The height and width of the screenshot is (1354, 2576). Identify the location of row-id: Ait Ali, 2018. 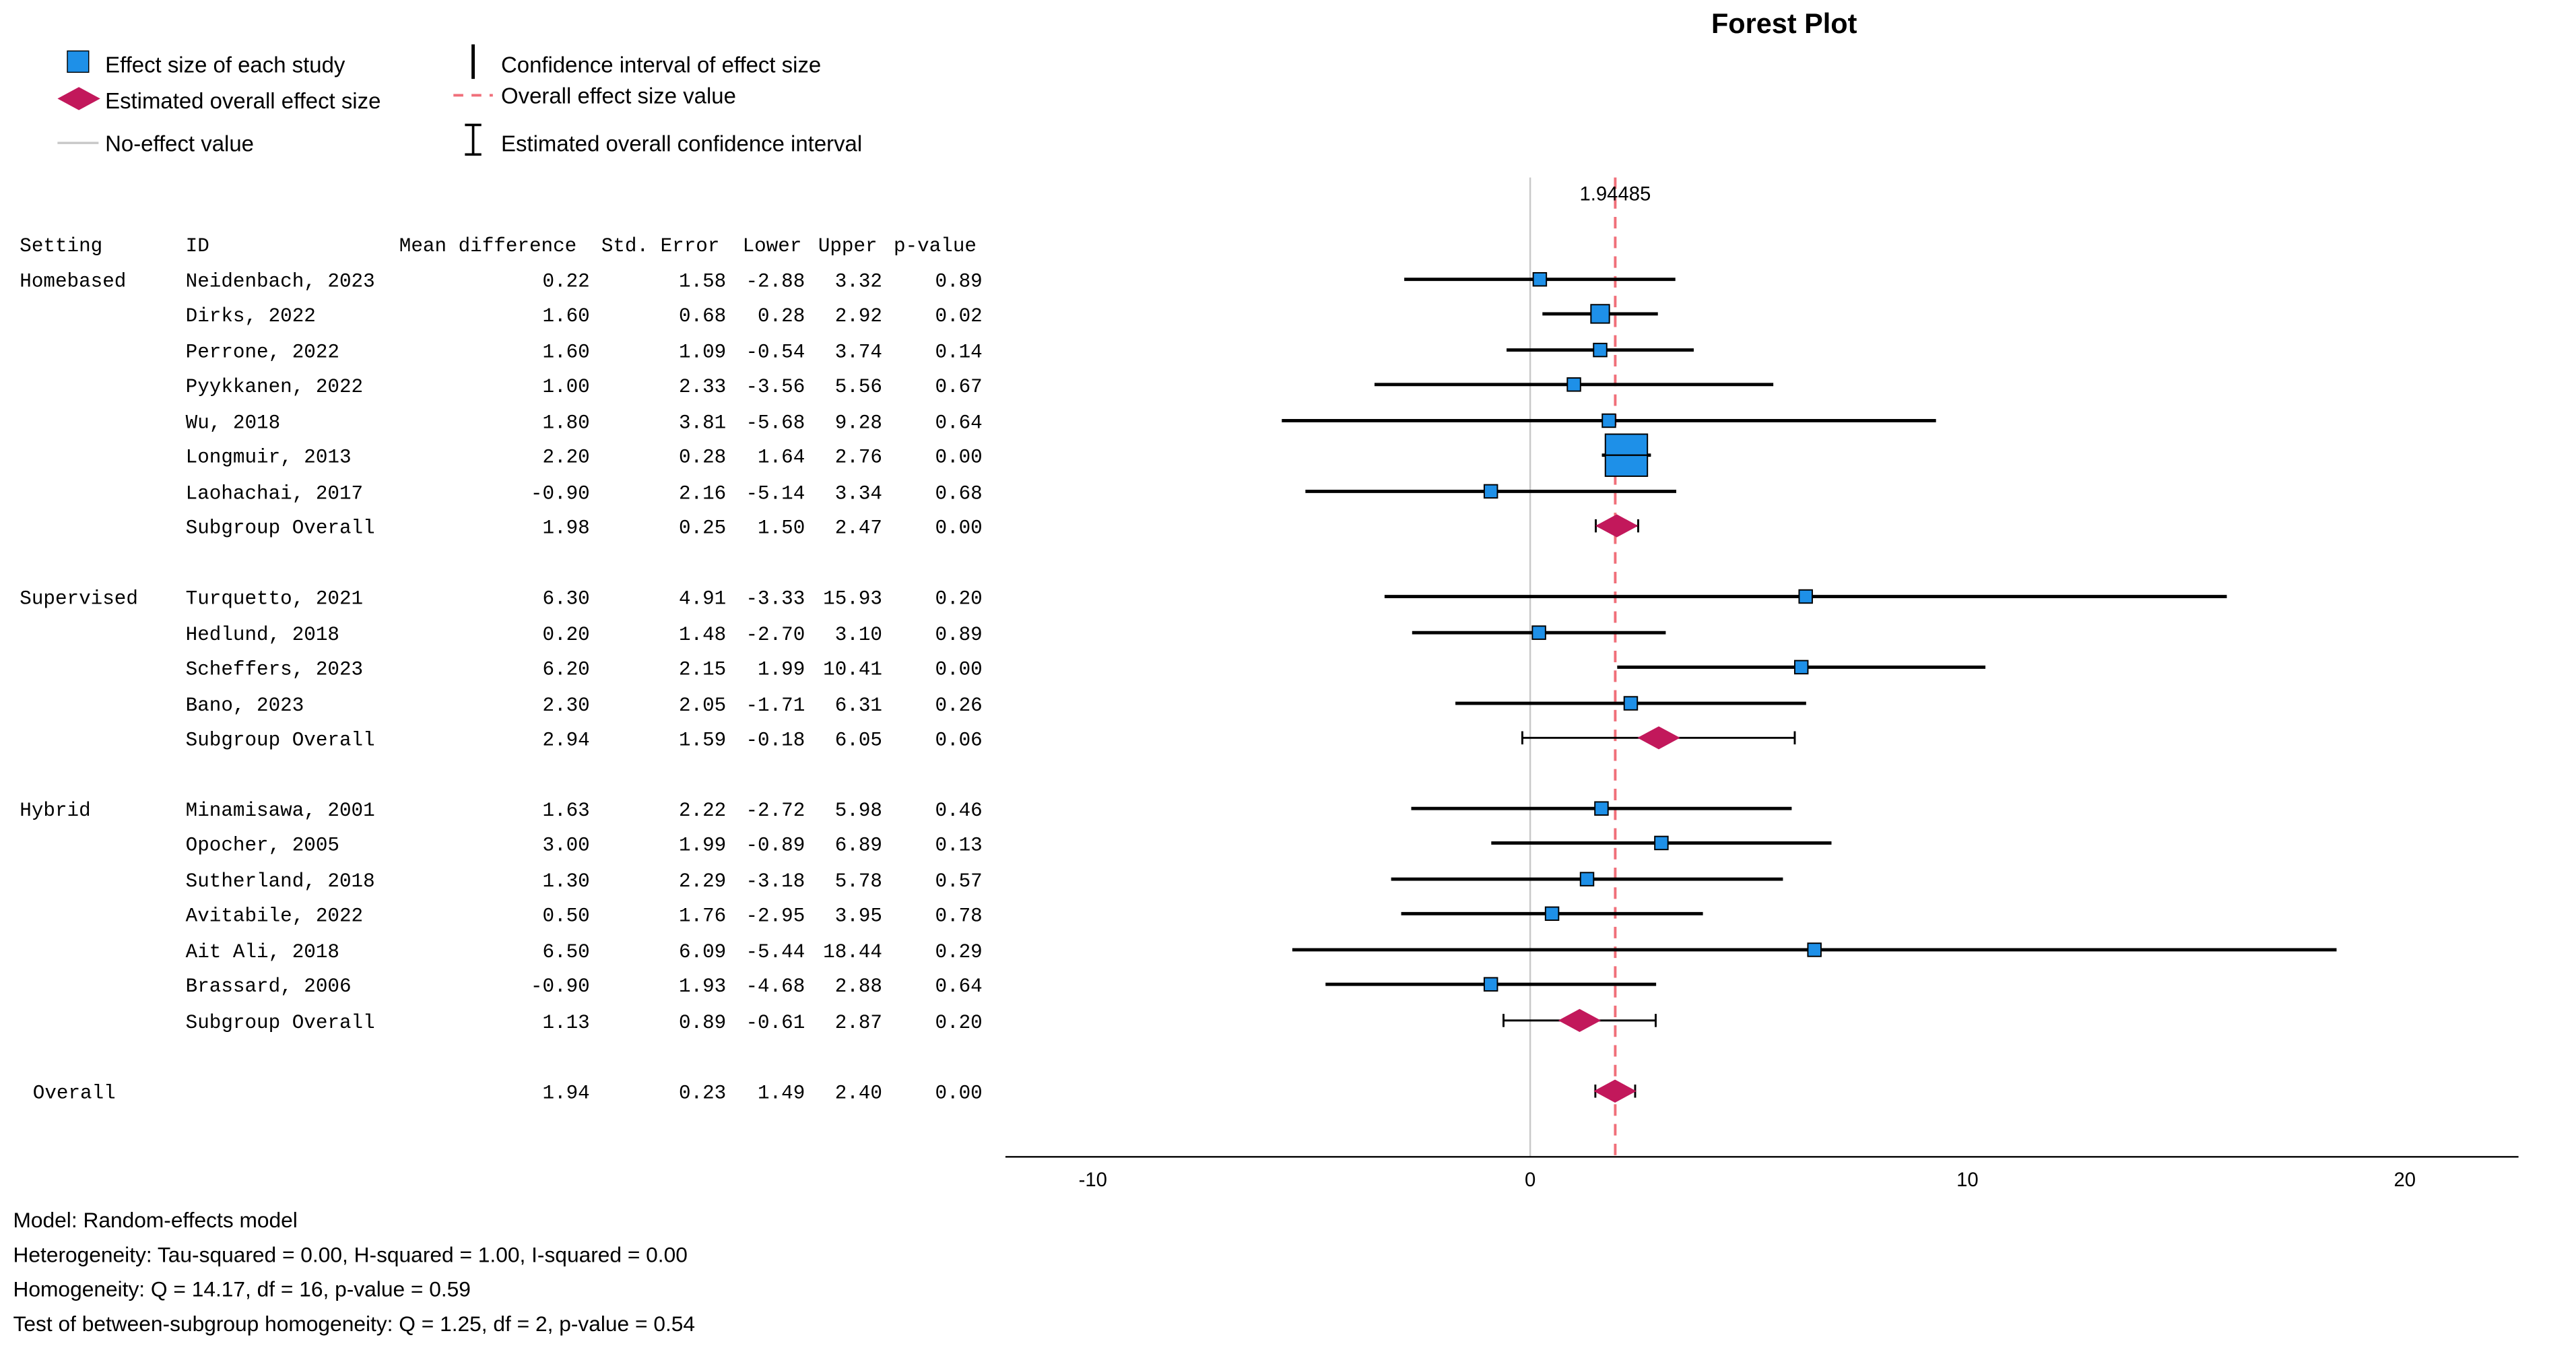
(262, 952).